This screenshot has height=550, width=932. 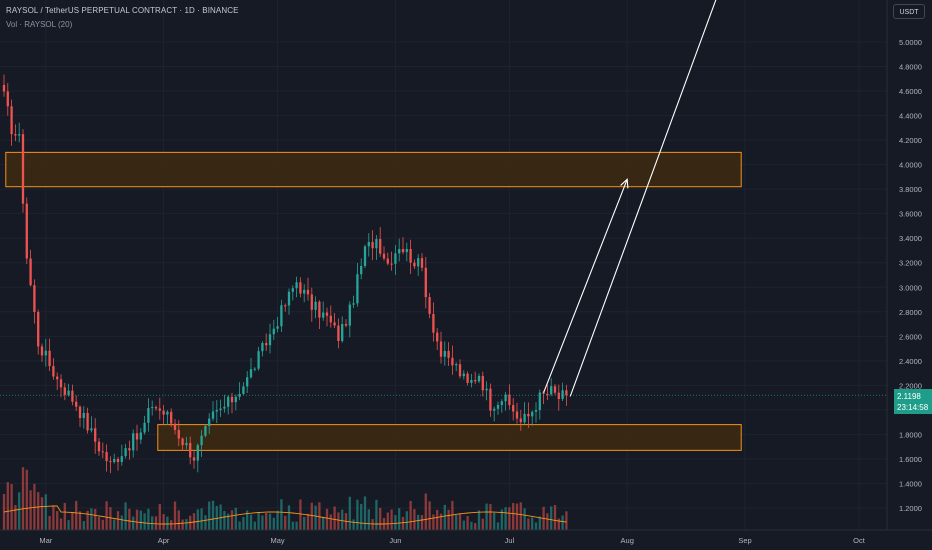 I want to click on projection-line, so click(x=585, y=286).